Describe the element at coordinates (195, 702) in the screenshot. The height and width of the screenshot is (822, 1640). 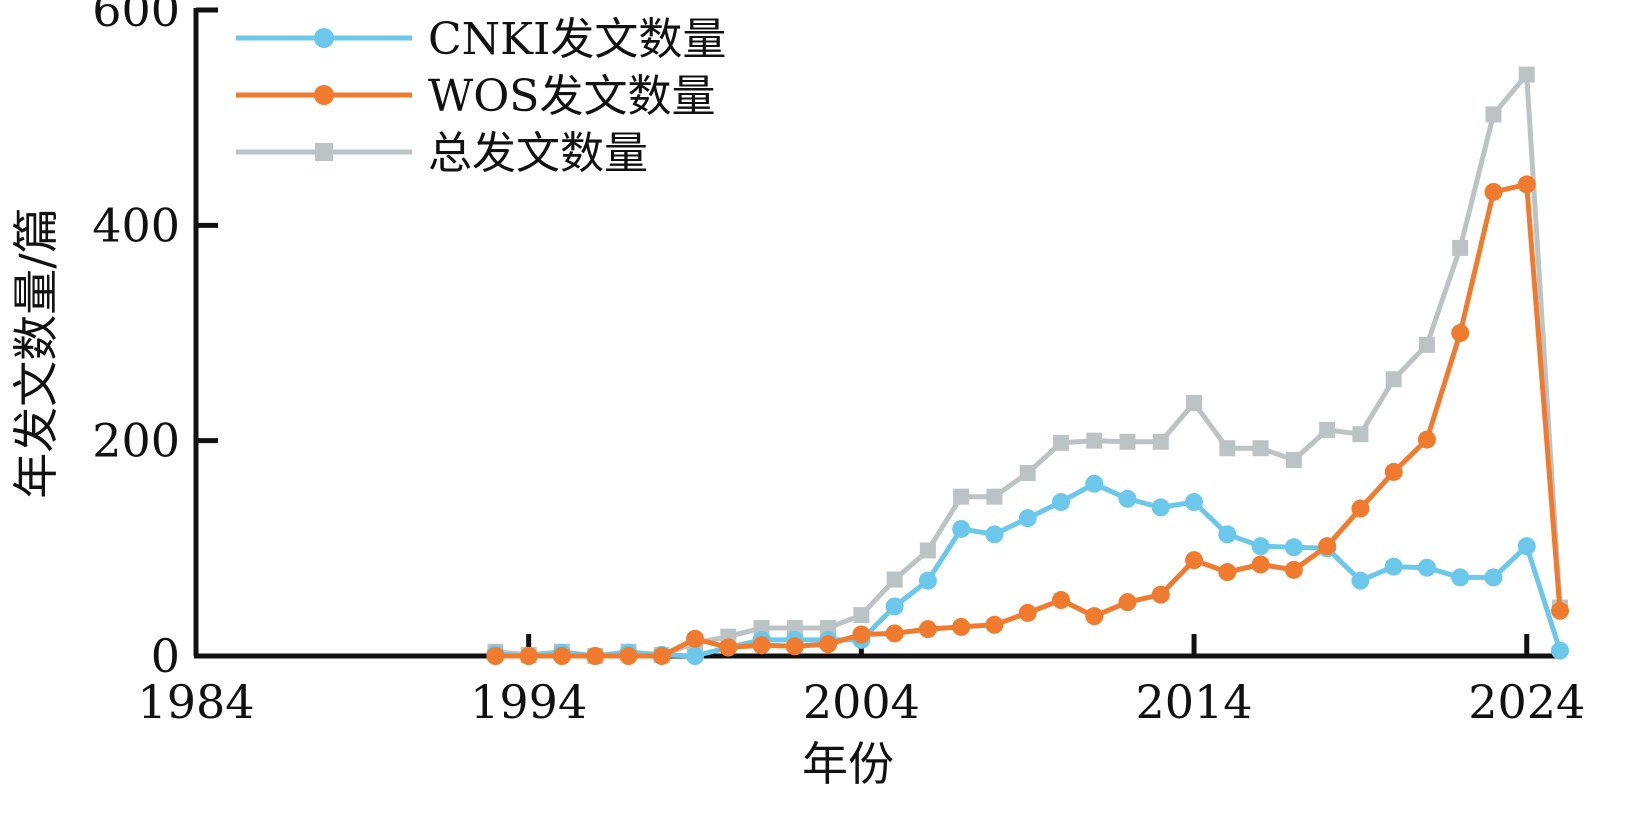
I see `x-tick-label: 1984` at that location.